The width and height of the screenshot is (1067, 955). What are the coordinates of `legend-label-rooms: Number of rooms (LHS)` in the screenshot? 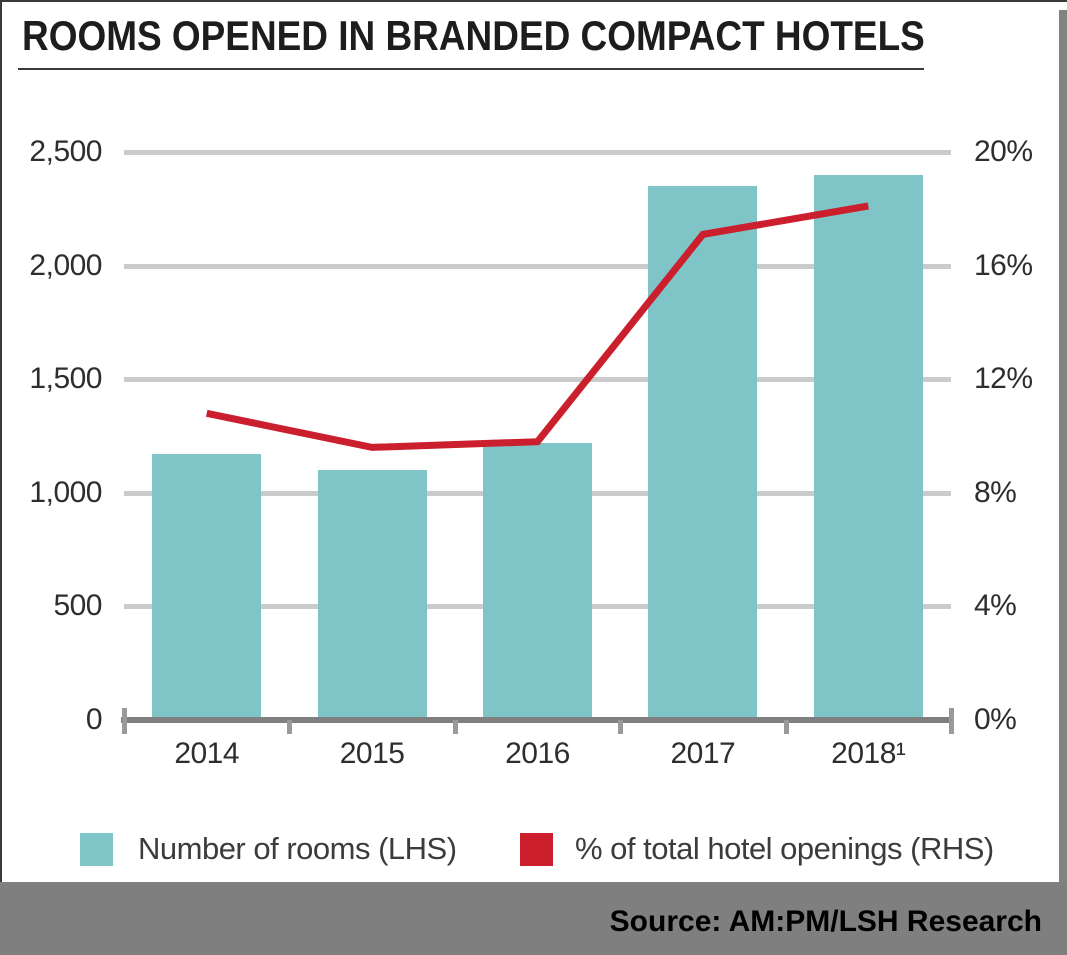 It's located at (297, 848).